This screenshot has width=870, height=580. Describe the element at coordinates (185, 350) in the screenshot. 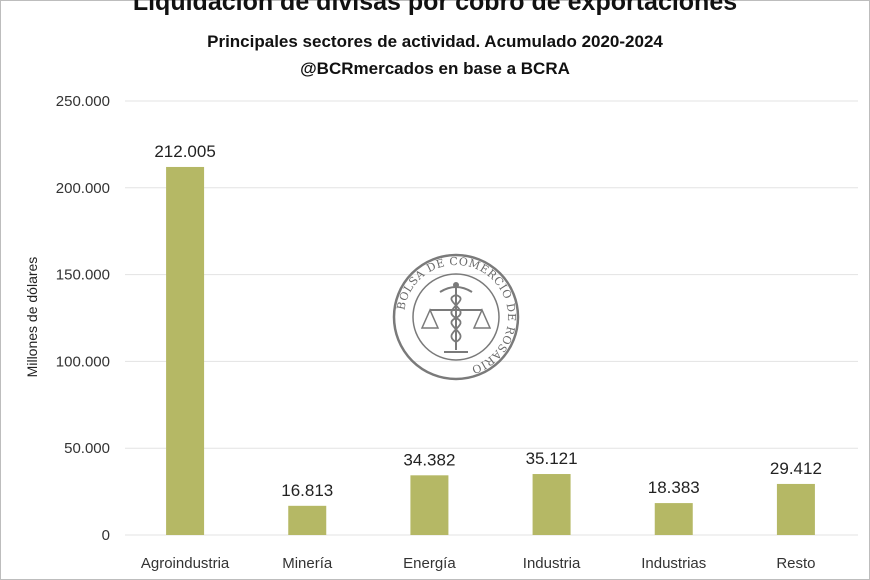

I see `bar-agroindustria` at that location.